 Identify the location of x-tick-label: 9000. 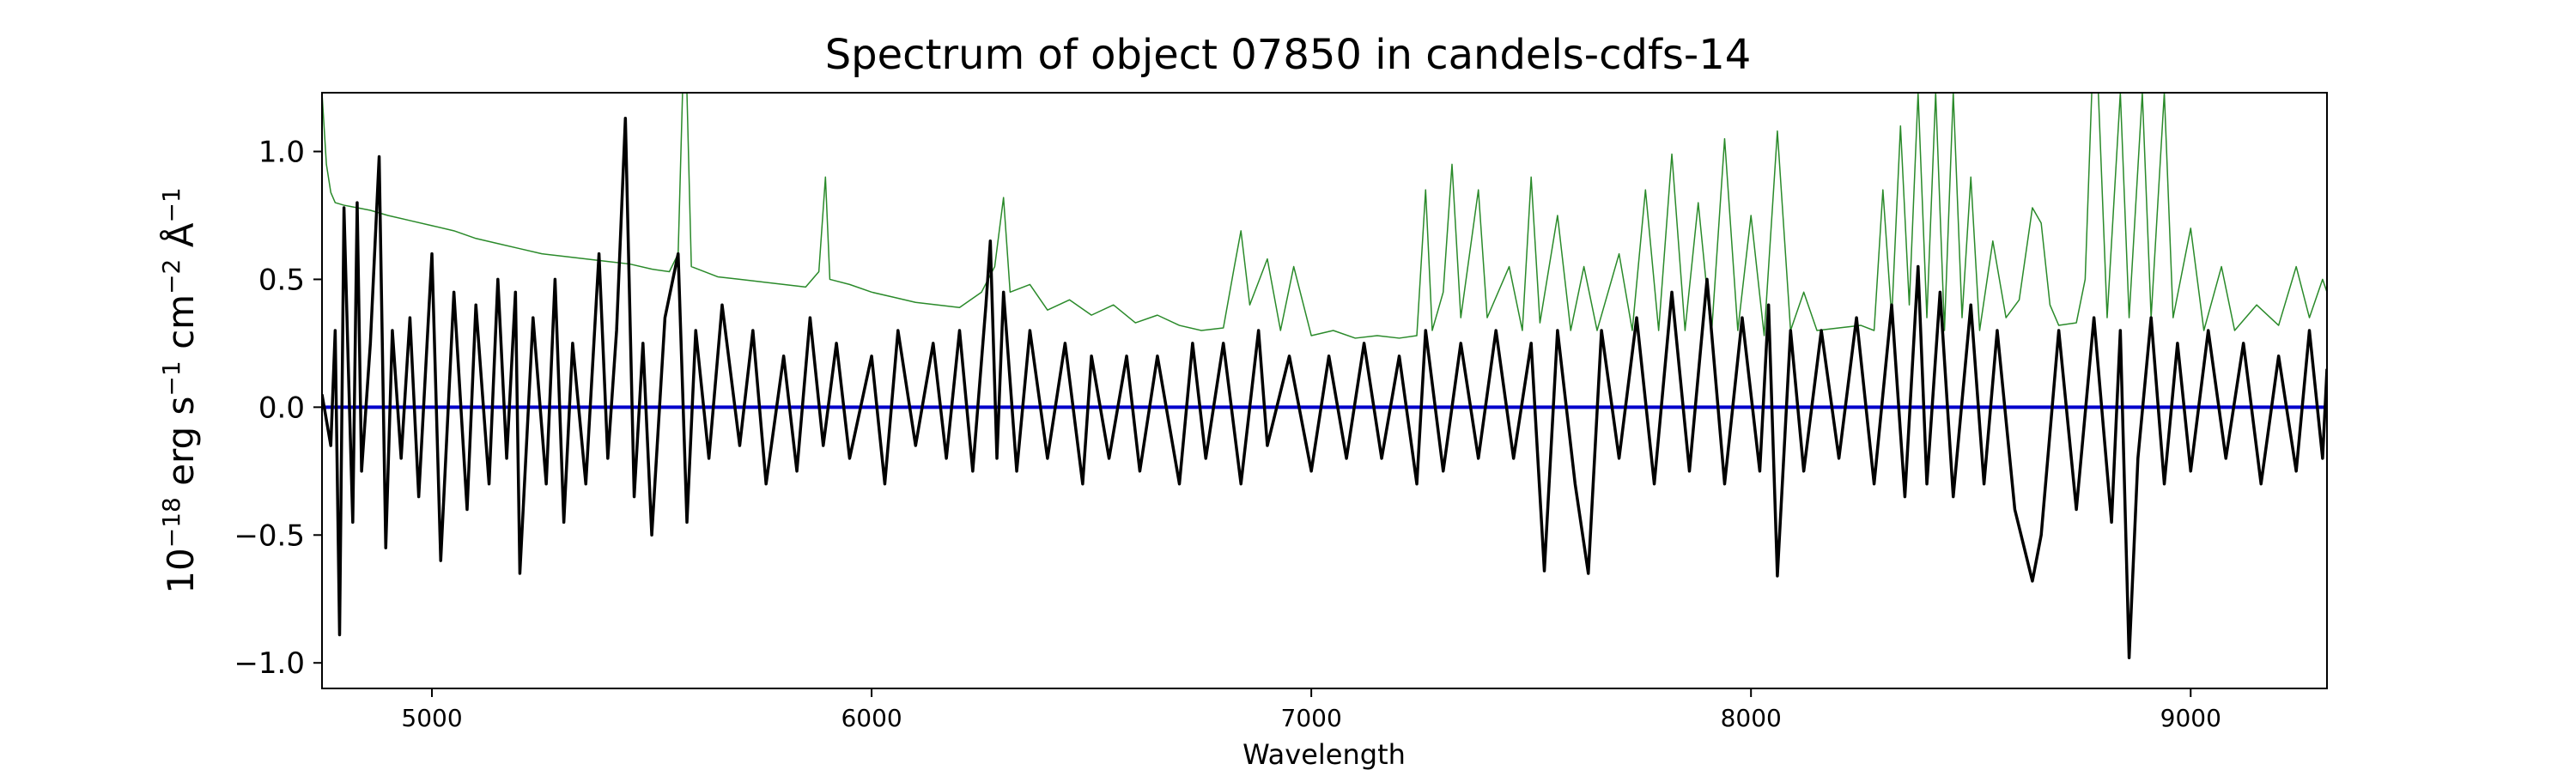
(2190, 718).